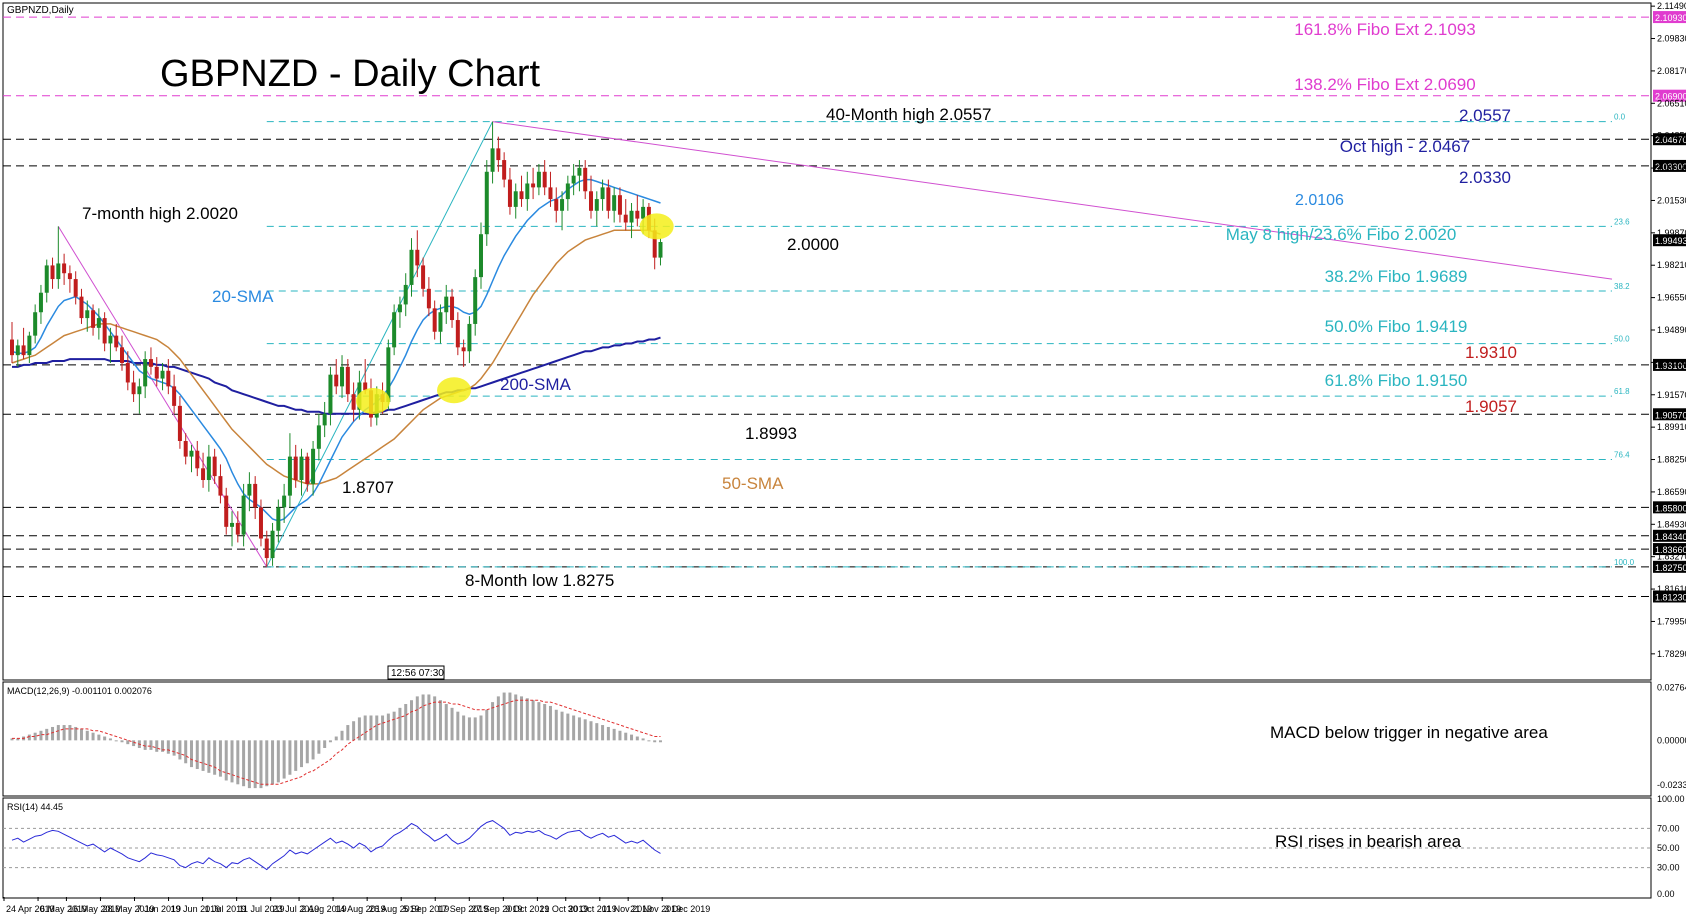 This screenshot has width=1686, height=919. I want to click on price-tick-label: 2.04850, so click(1671, 136).